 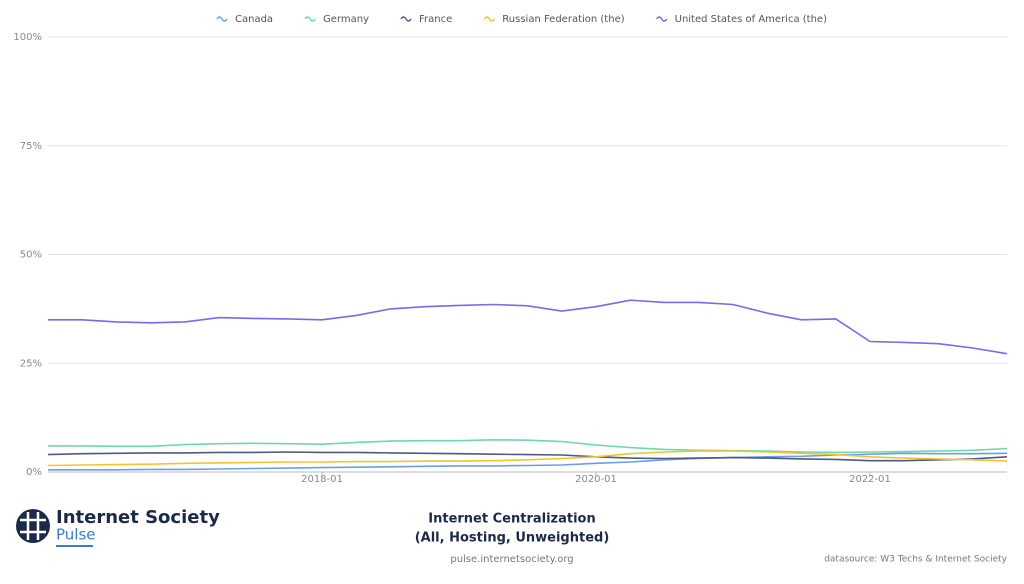 What do you see at coordinates (31, 255) in the screenshot?
I see `y-tick-label: 50%` at bounding box center [31, 255].